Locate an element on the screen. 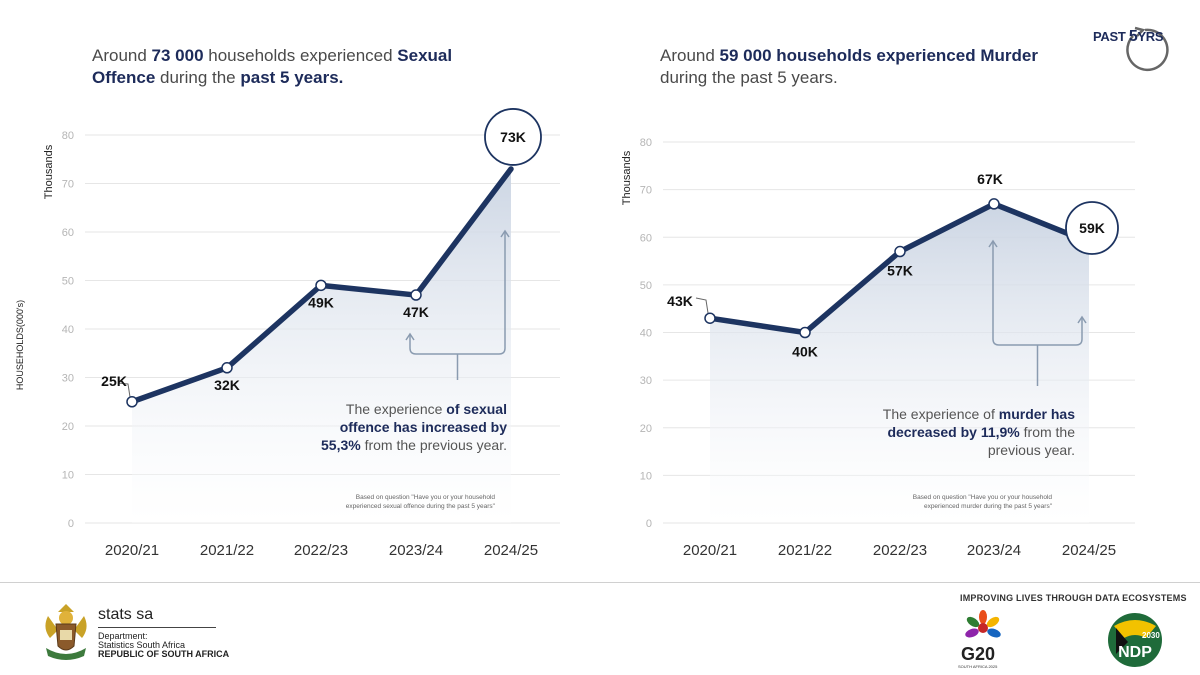 This screenshot has height=675, width=1200. chart-sexual-offence-data-label-2024/25: 73K is located at coordinates (513, 137).